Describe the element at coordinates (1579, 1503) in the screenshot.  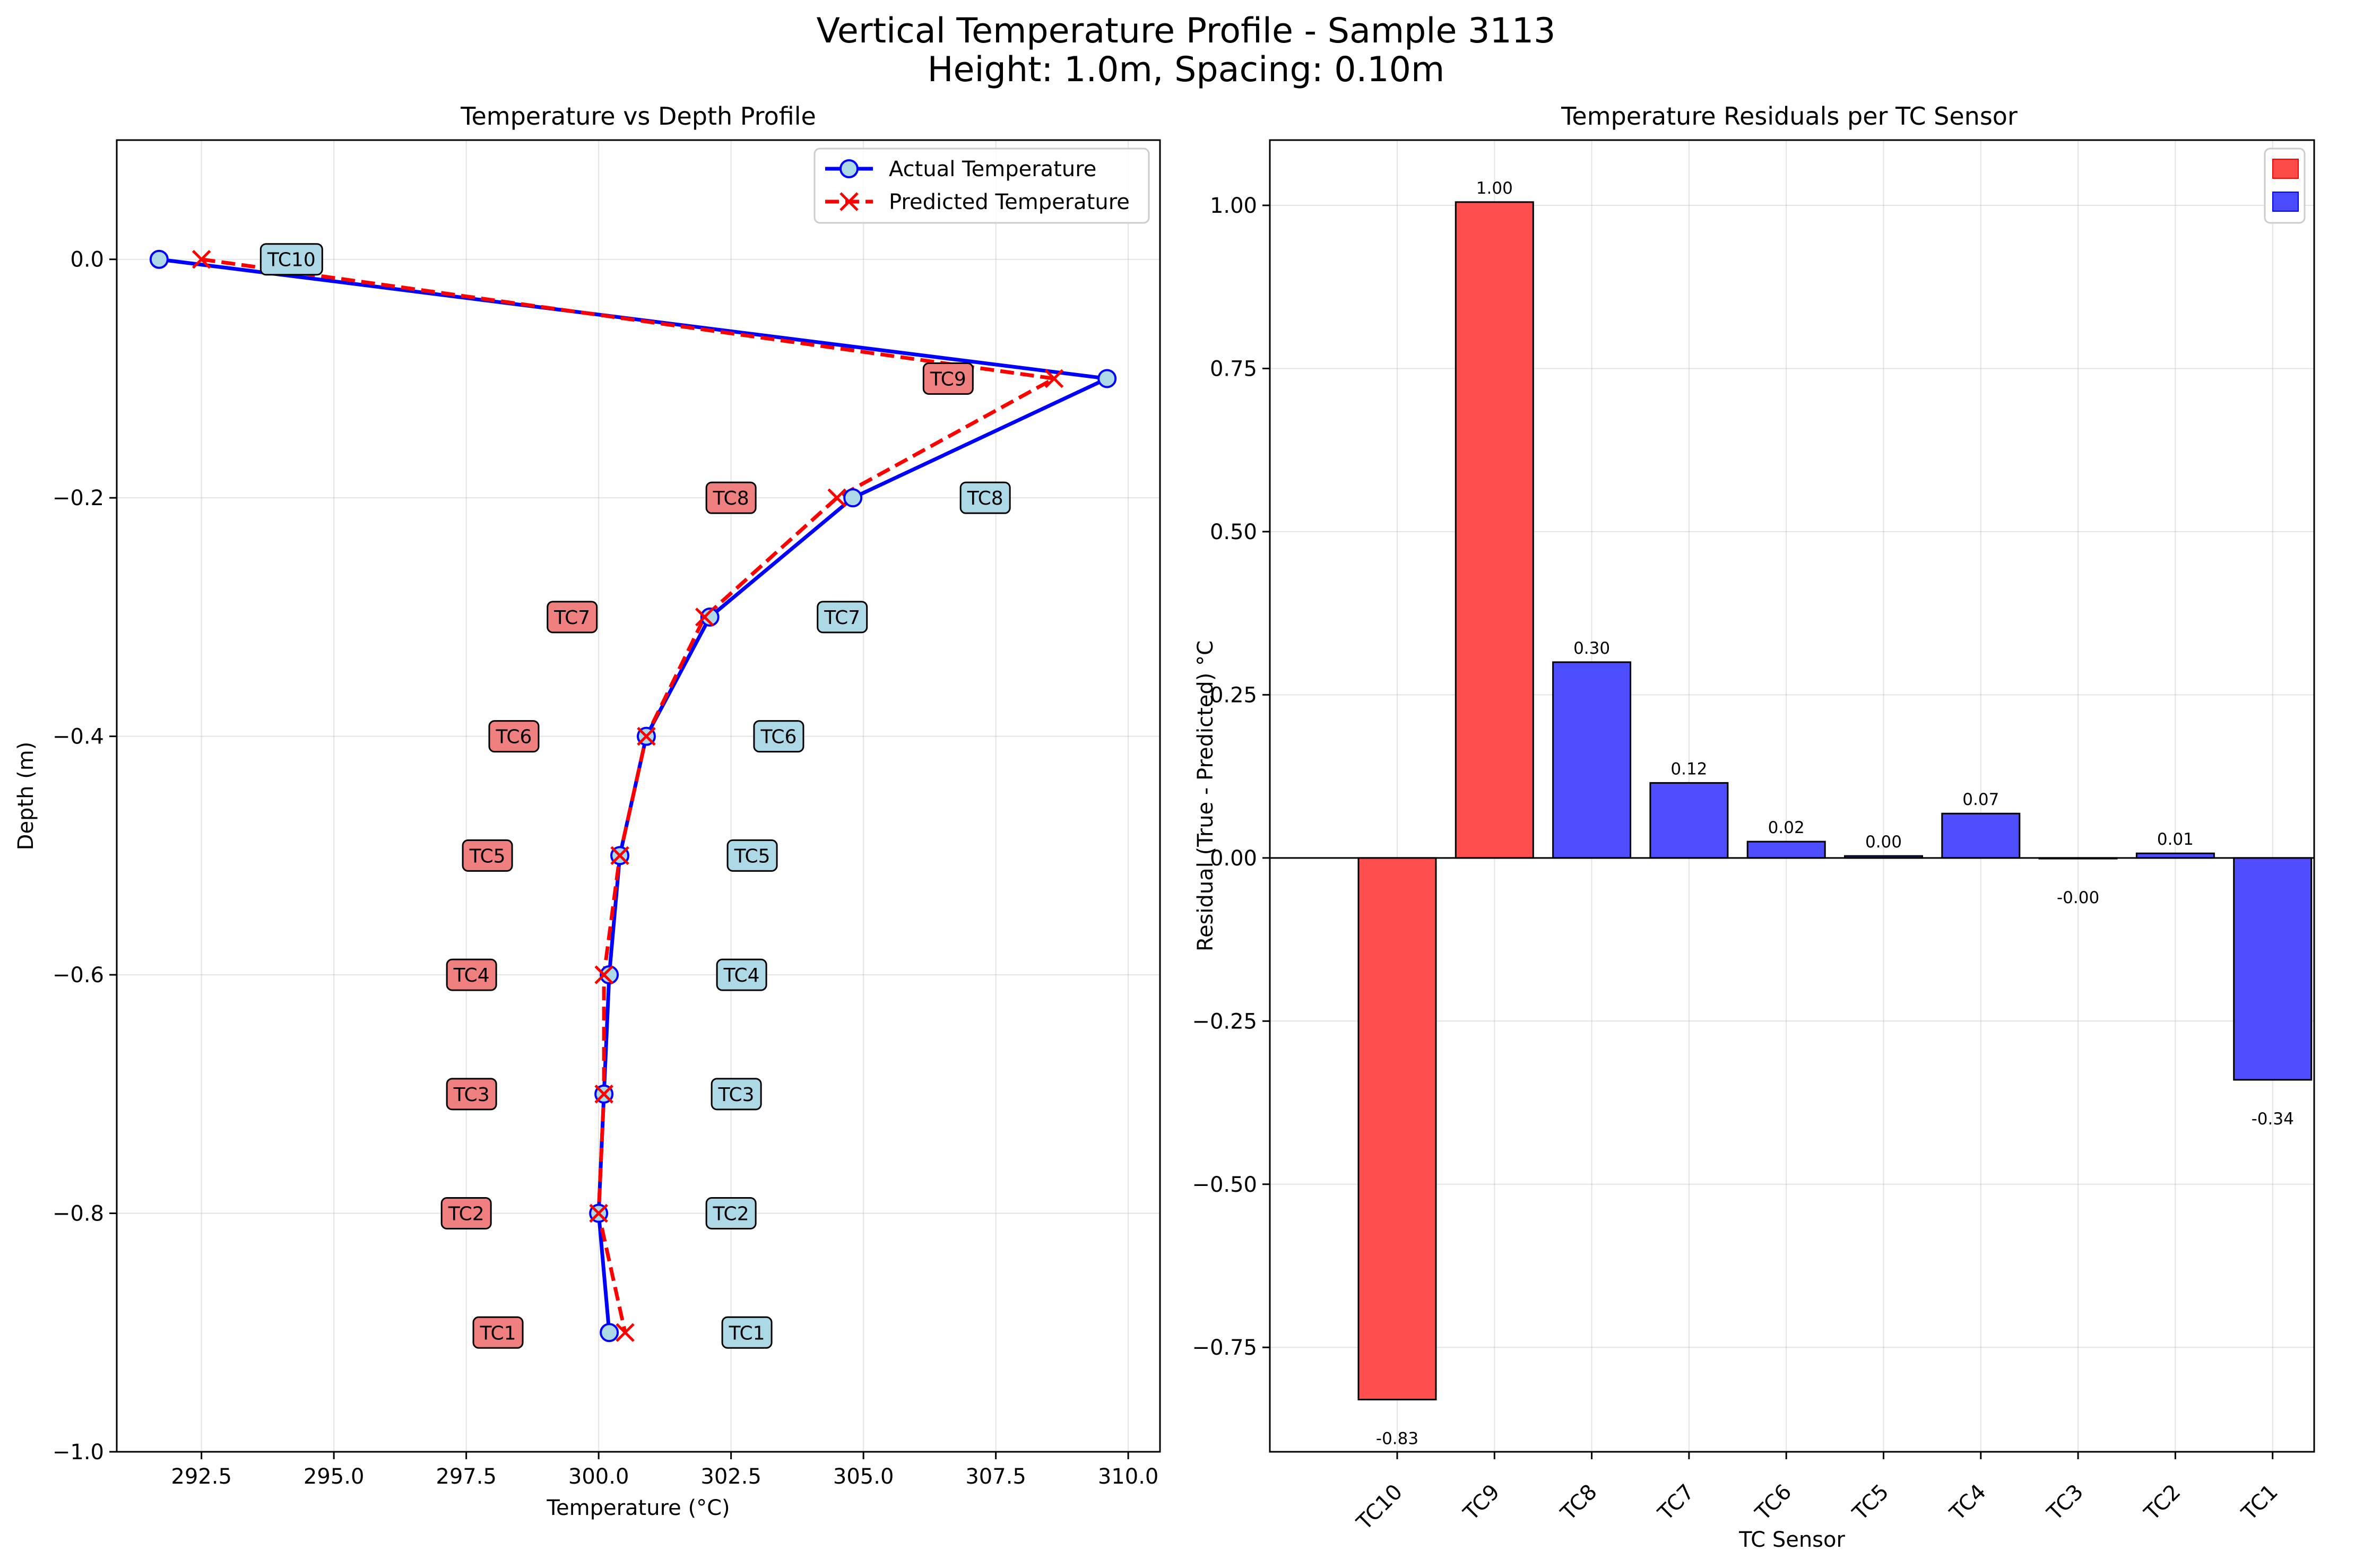
I see `residuals-x-tick-label: TC8` at that location.